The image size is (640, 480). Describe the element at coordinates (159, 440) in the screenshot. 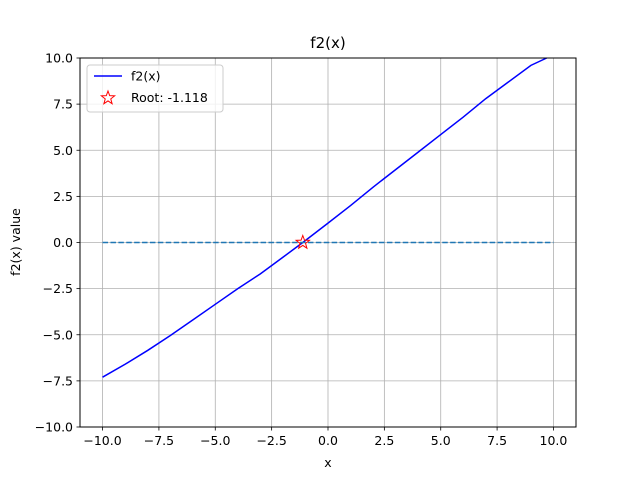

I see `x-tick-label: −7.5` at that location.